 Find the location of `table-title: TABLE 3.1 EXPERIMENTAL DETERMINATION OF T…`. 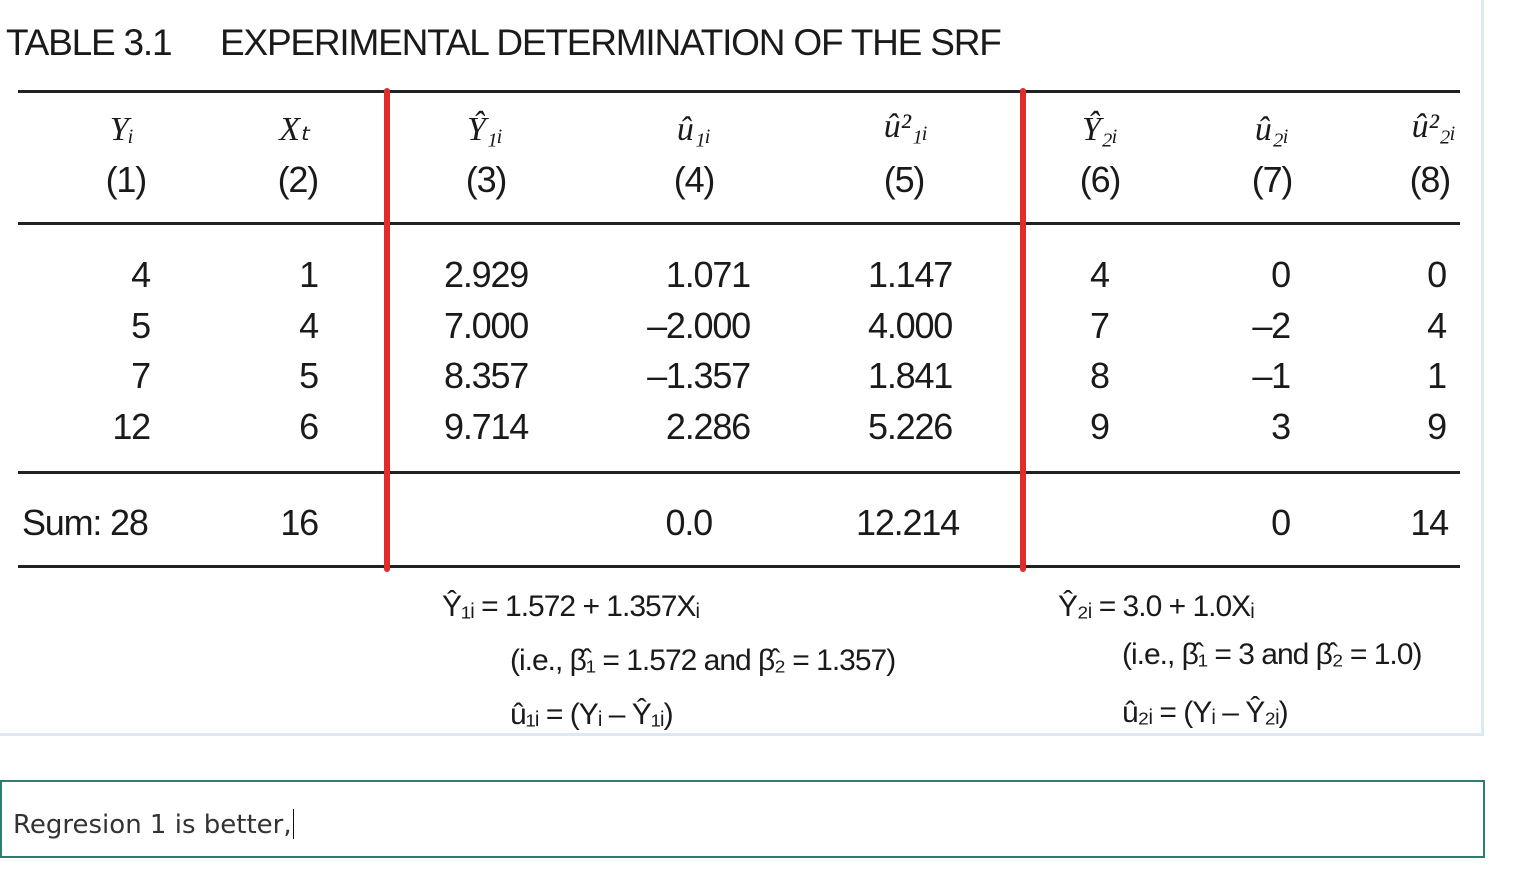

table-title: TABLE 3.1 EXPERIMENTAL DETERMINATION OF T… is located at coordinates (504, 43).